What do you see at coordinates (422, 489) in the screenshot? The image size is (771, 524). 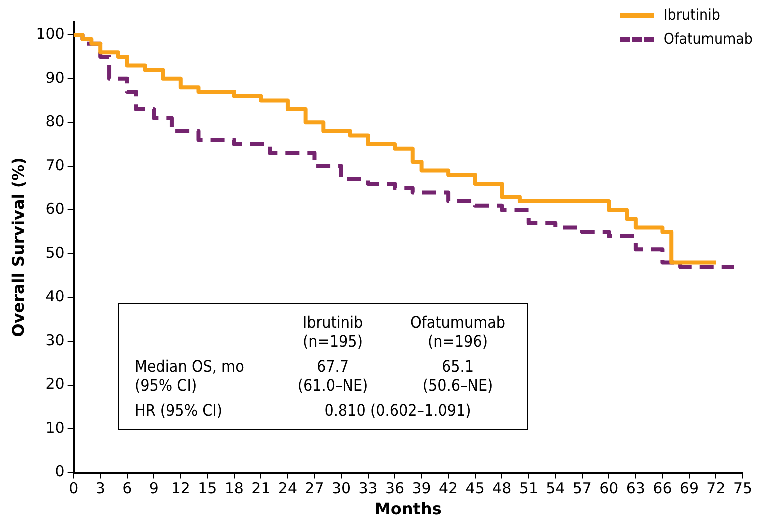 I see `x-tick-label: 39` at bounding box center [422, 489].